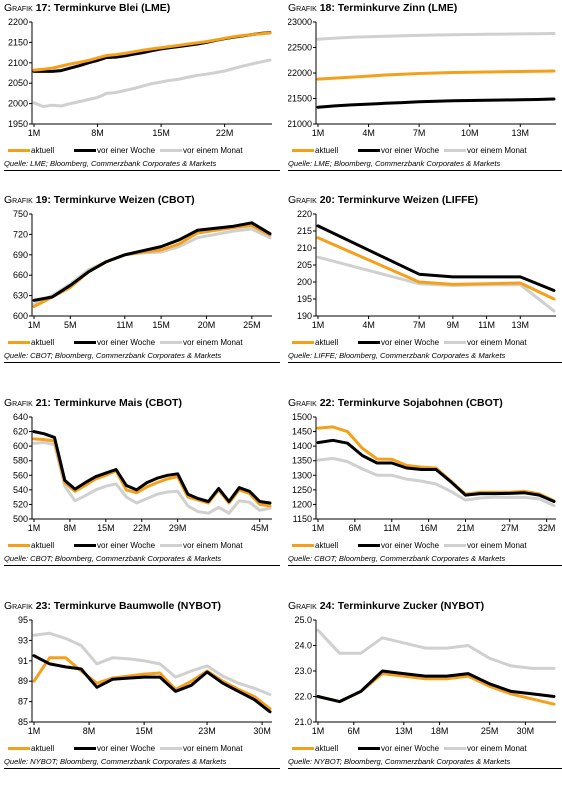  What do you see at coordinates (304, 214) in the screenshot?
I see `y-tick-label: 220` at bounding box center [304, 214].